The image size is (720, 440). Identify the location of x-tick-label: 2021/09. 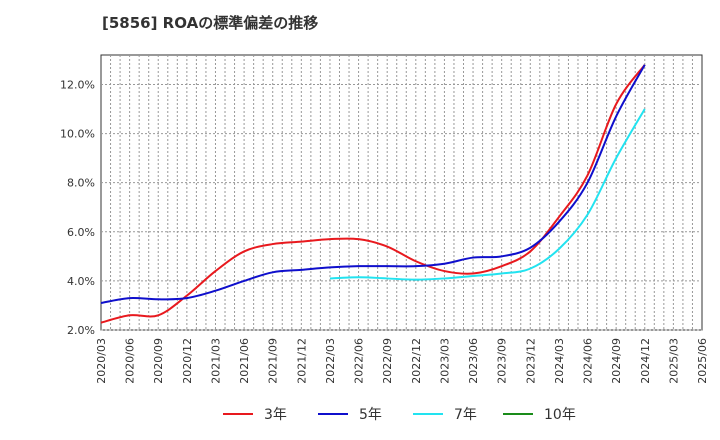
(273, 361).